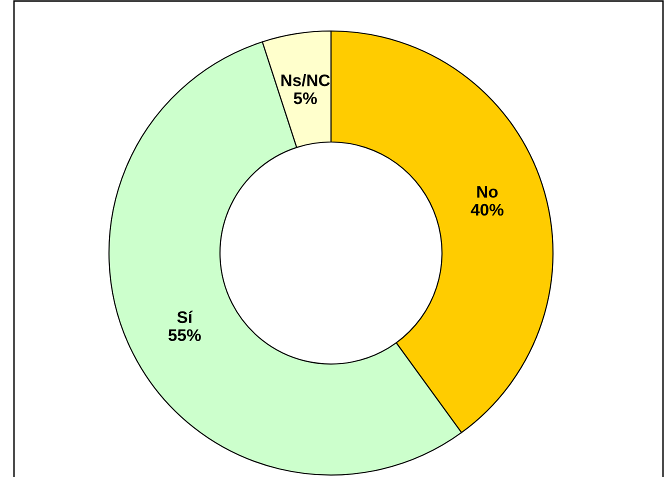 This screenshot has height=477, width=670. I want to click on data-label: 5%, so click(305, 98).